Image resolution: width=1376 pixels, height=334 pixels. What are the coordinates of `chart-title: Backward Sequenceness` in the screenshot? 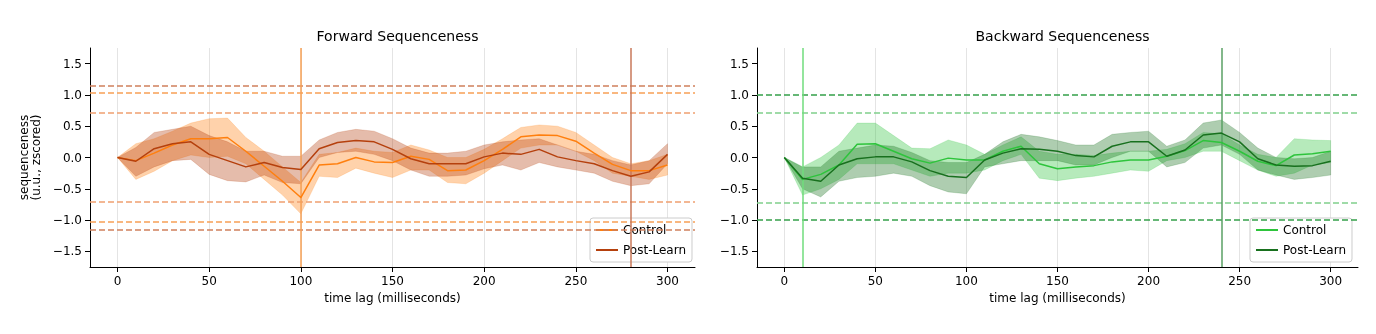 It's located at (1062, 36).